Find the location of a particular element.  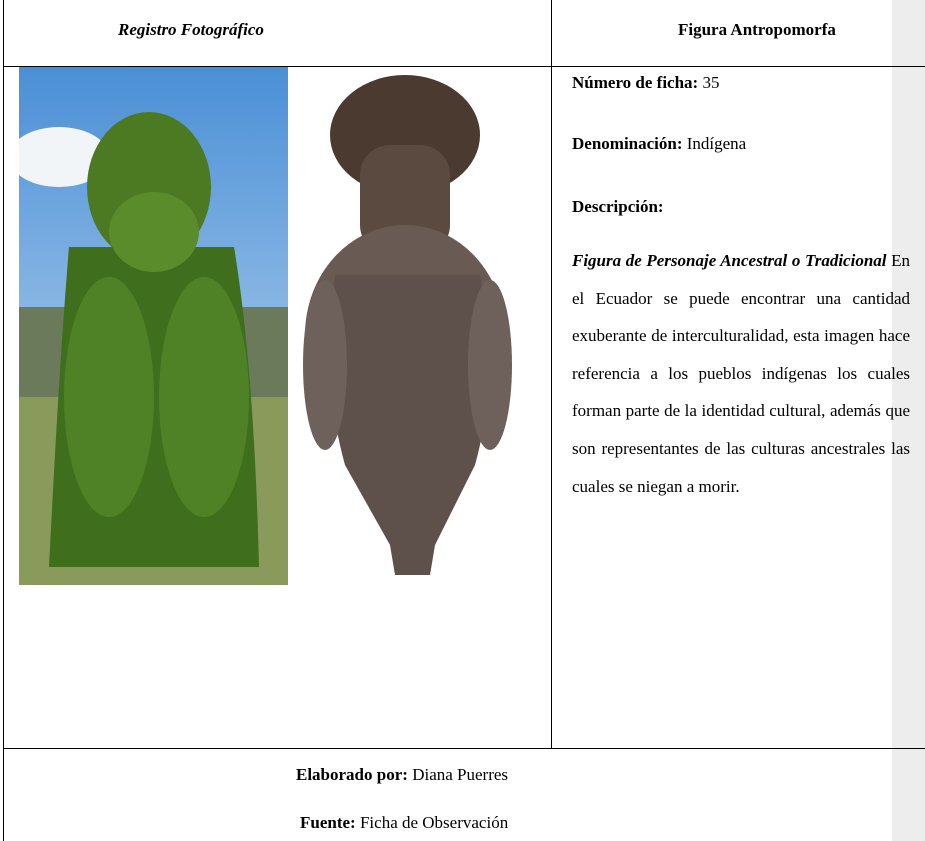

description-label: Descripción: is located at coordinates (618, 206).